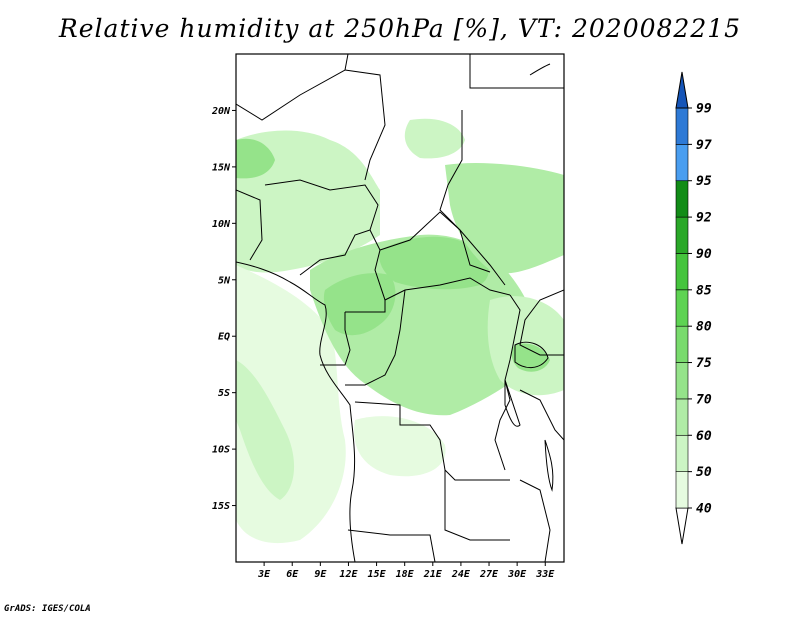 Image resolution: width=800 pixels, height=618 pixels. I want to click on colorbar-label: 75, so click(704, 363).